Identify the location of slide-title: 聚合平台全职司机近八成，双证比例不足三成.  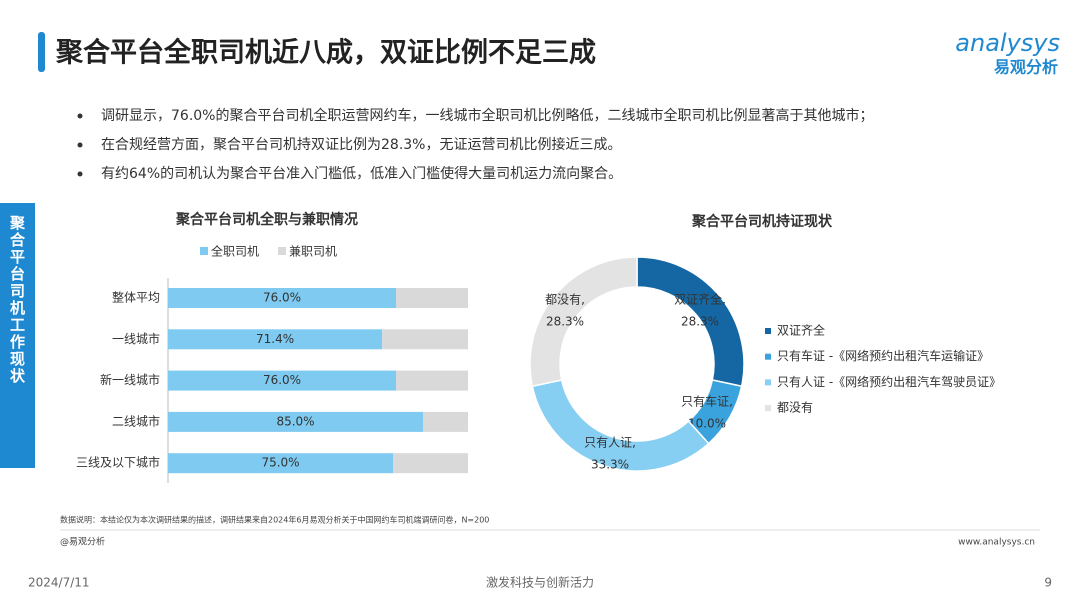
(325, 53).